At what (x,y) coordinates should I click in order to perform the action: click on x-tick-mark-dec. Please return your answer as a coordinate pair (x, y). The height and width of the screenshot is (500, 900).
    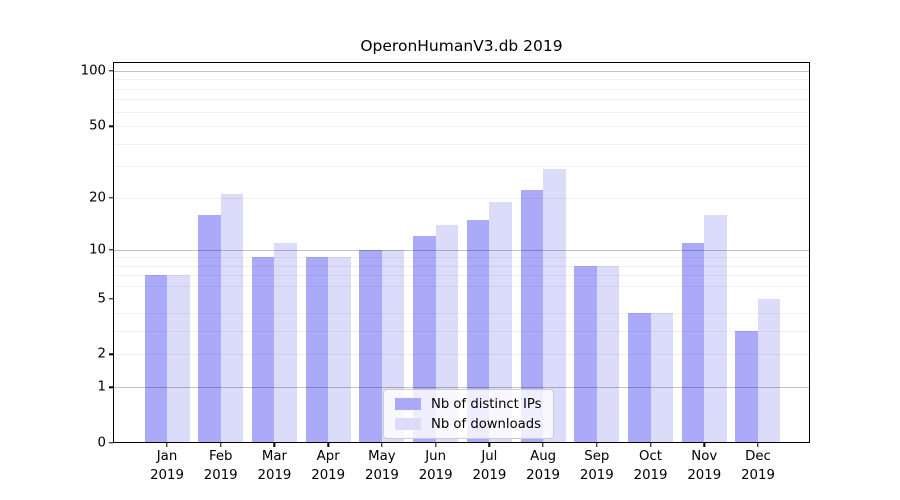
    Looking at the image, I should click on (758, 445).